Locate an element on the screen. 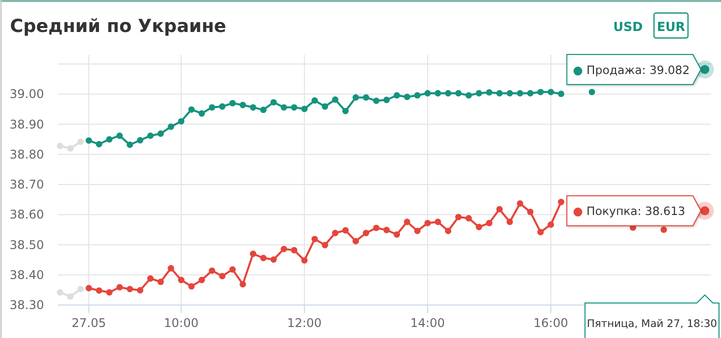 The image size is (721, 338). y-tick-label: 38.80 is located at coordinates (27, 154).